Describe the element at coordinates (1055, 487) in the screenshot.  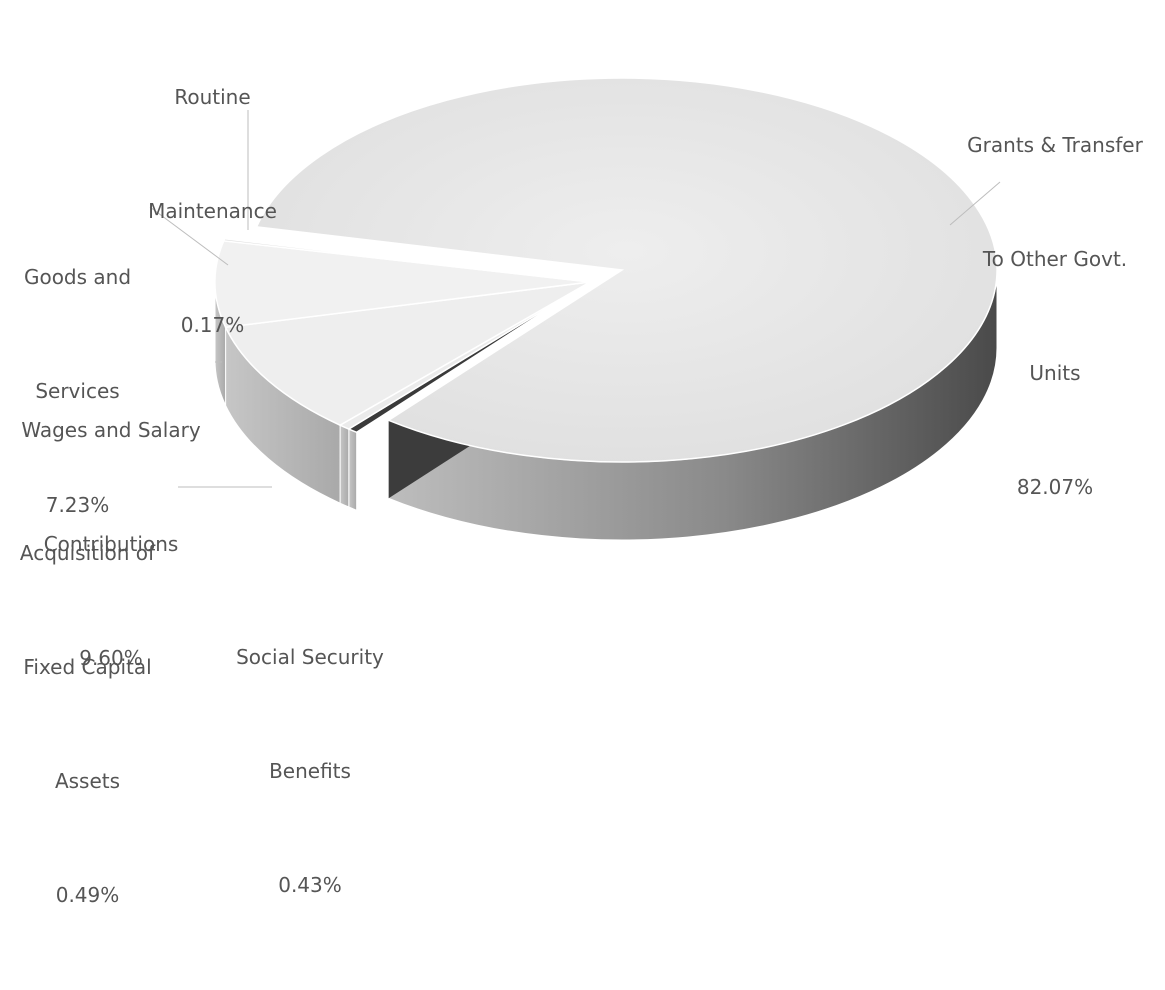
I see `slice-value-label: 82.07%` at that location.